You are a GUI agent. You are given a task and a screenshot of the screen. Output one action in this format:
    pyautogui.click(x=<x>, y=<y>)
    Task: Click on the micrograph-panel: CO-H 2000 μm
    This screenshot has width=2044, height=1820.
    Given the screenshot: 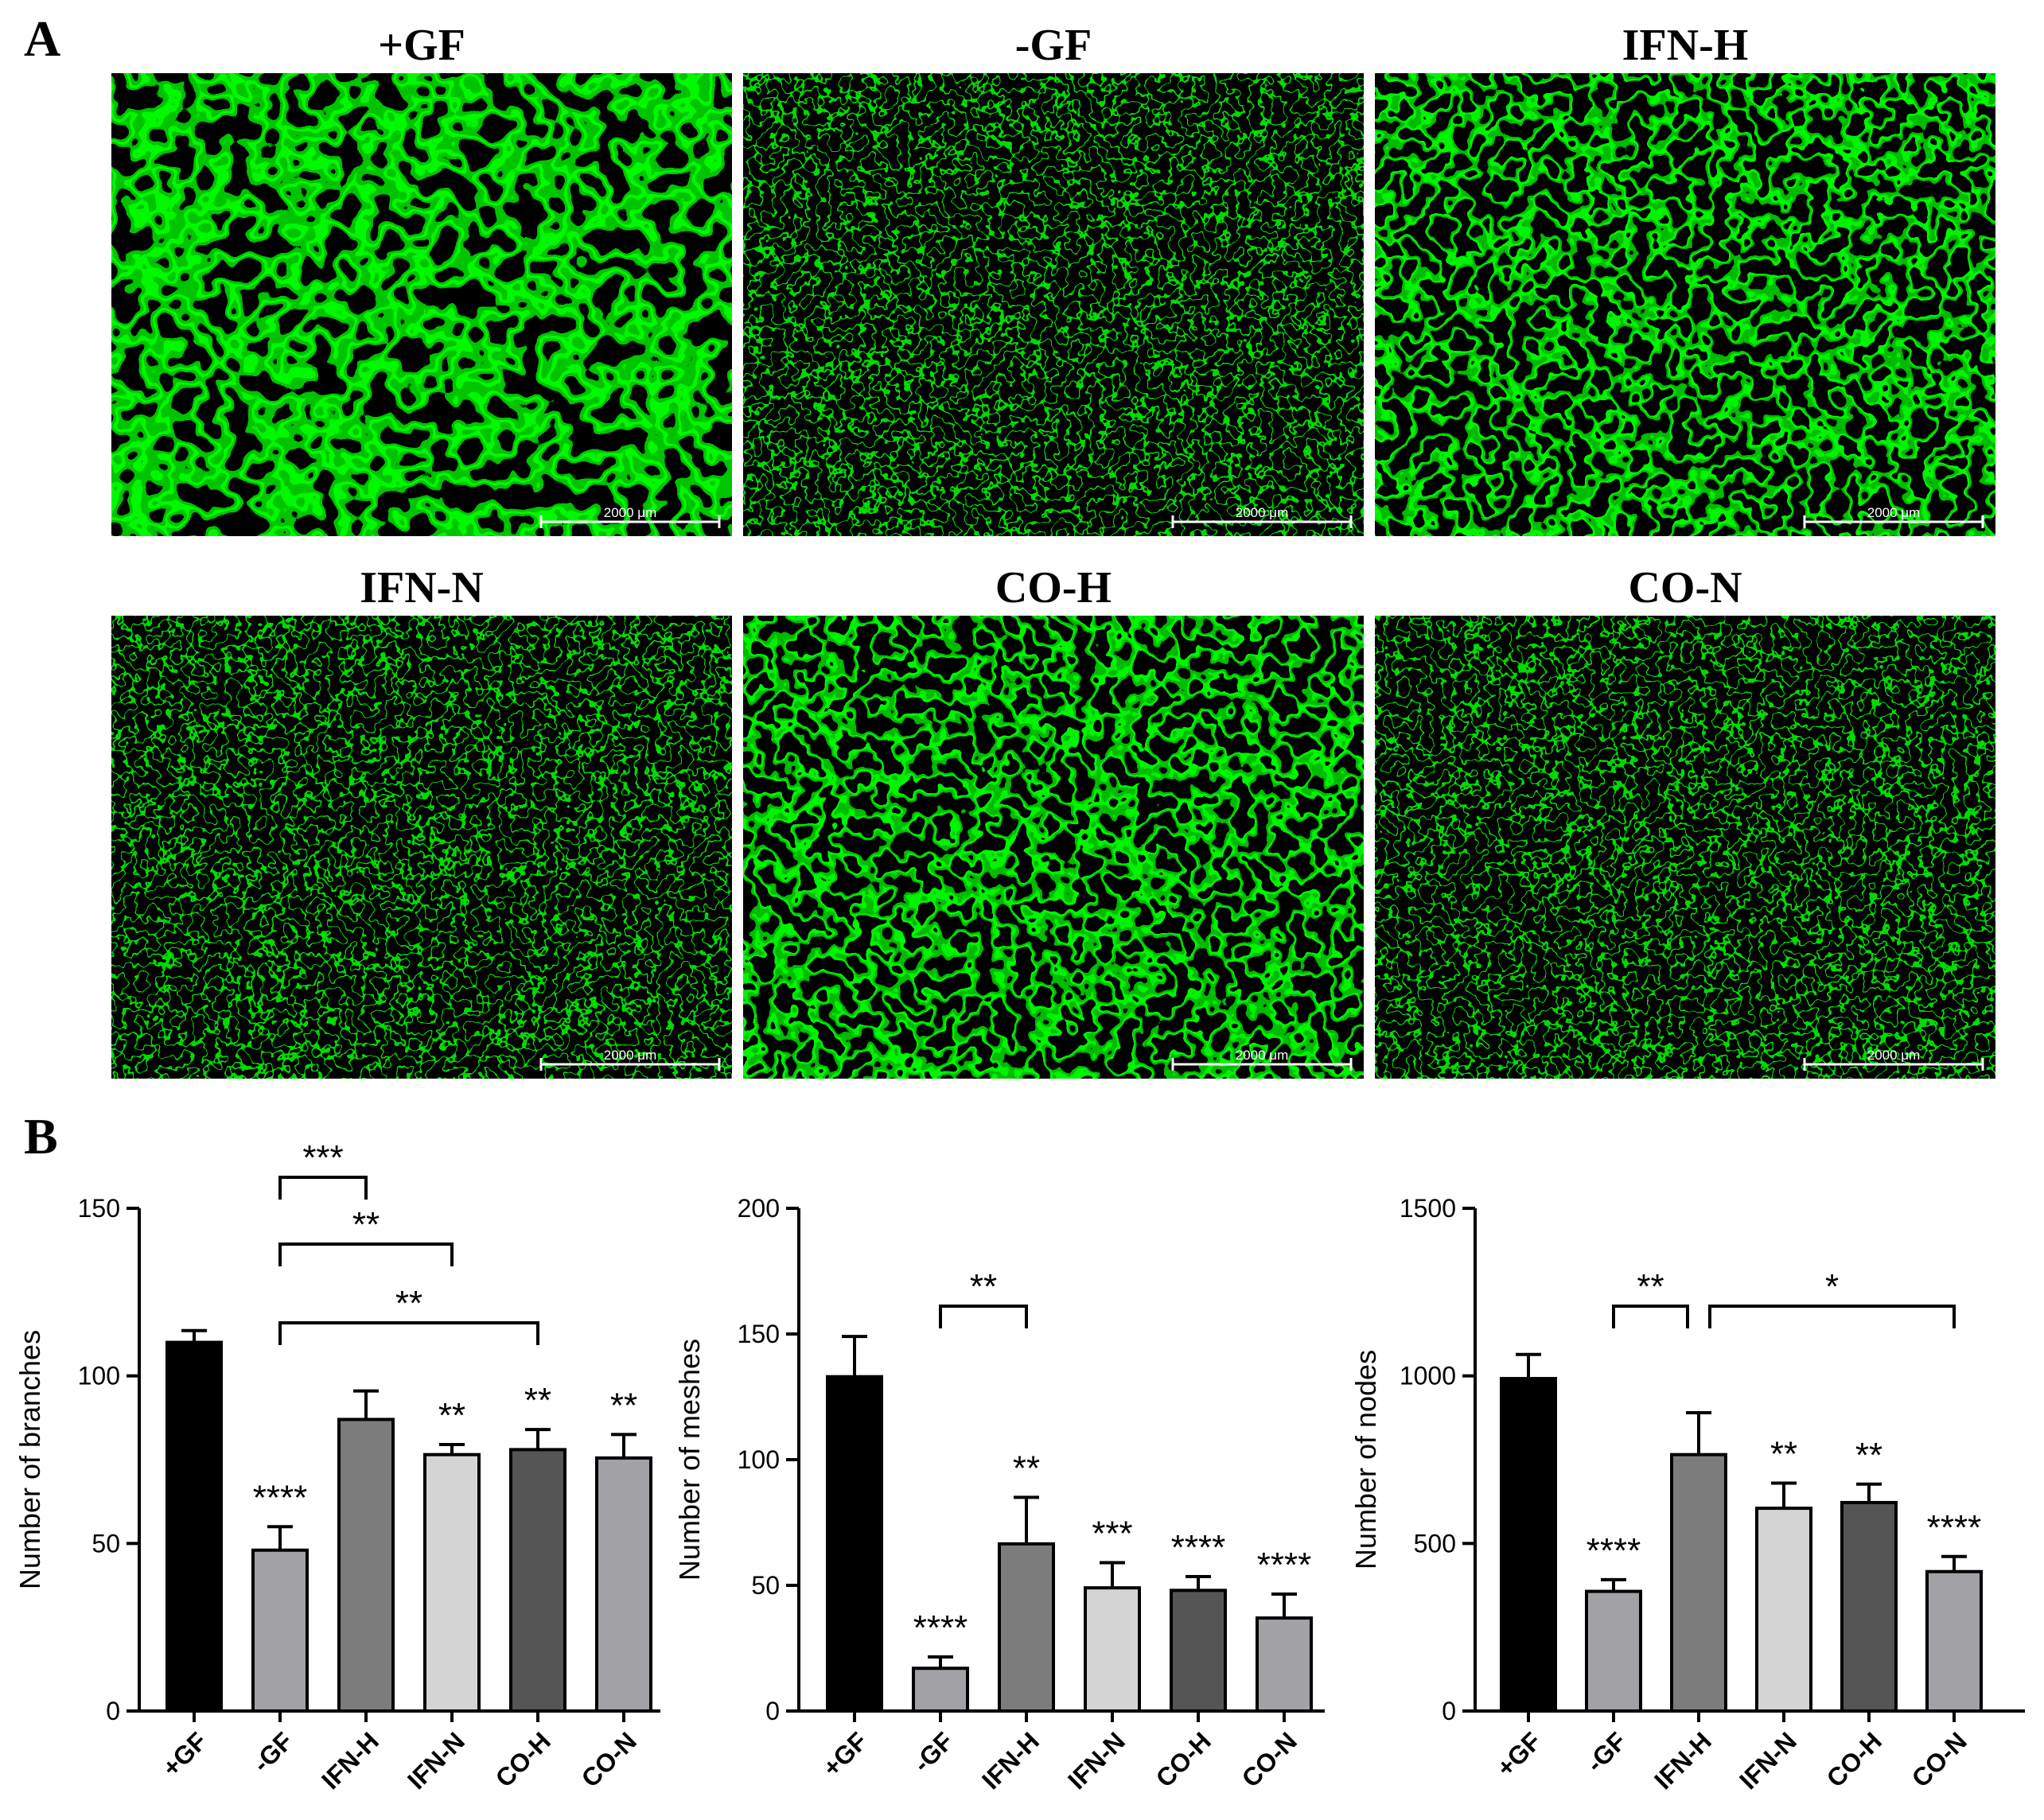 What is the action you would take?
    pyautogui.click(x=1053, y=821)
    